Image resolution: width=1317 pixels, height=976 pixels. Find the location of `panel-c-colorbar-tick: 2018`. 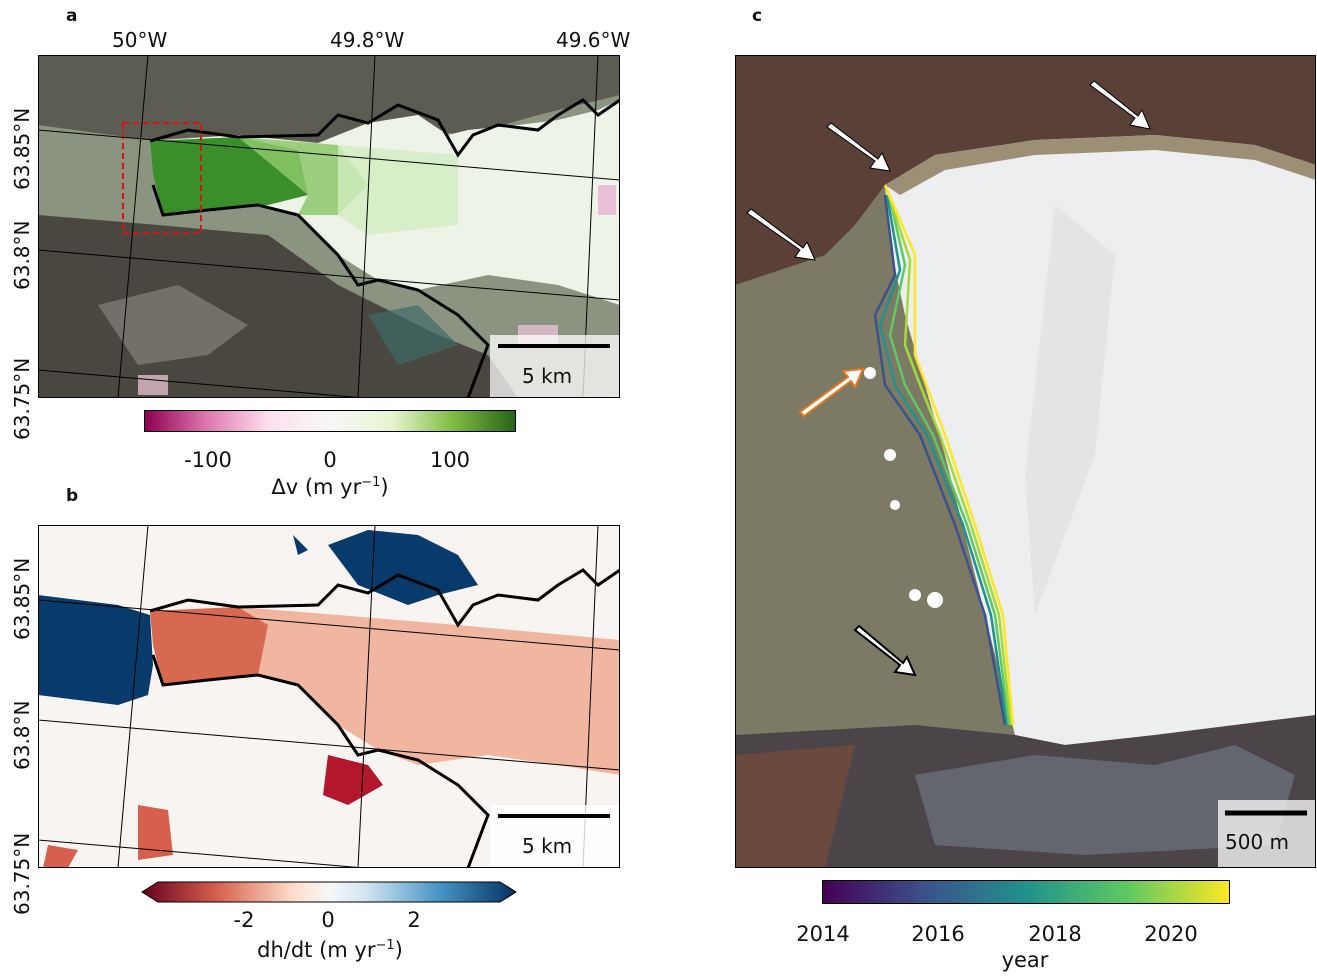

panel-c-colorbar-tick: 2018 is located at coordinates (1055, 934).